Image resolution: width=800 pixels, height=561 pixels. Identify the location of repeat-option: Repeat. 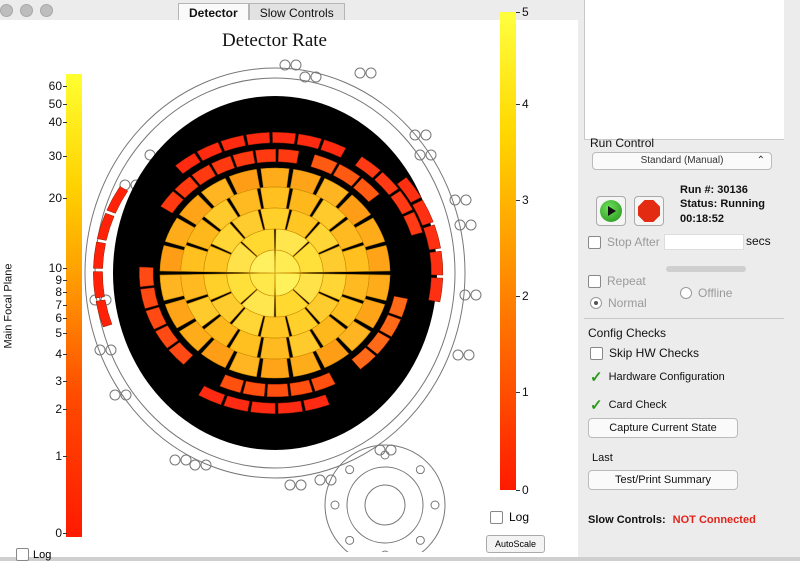
(617, 281).